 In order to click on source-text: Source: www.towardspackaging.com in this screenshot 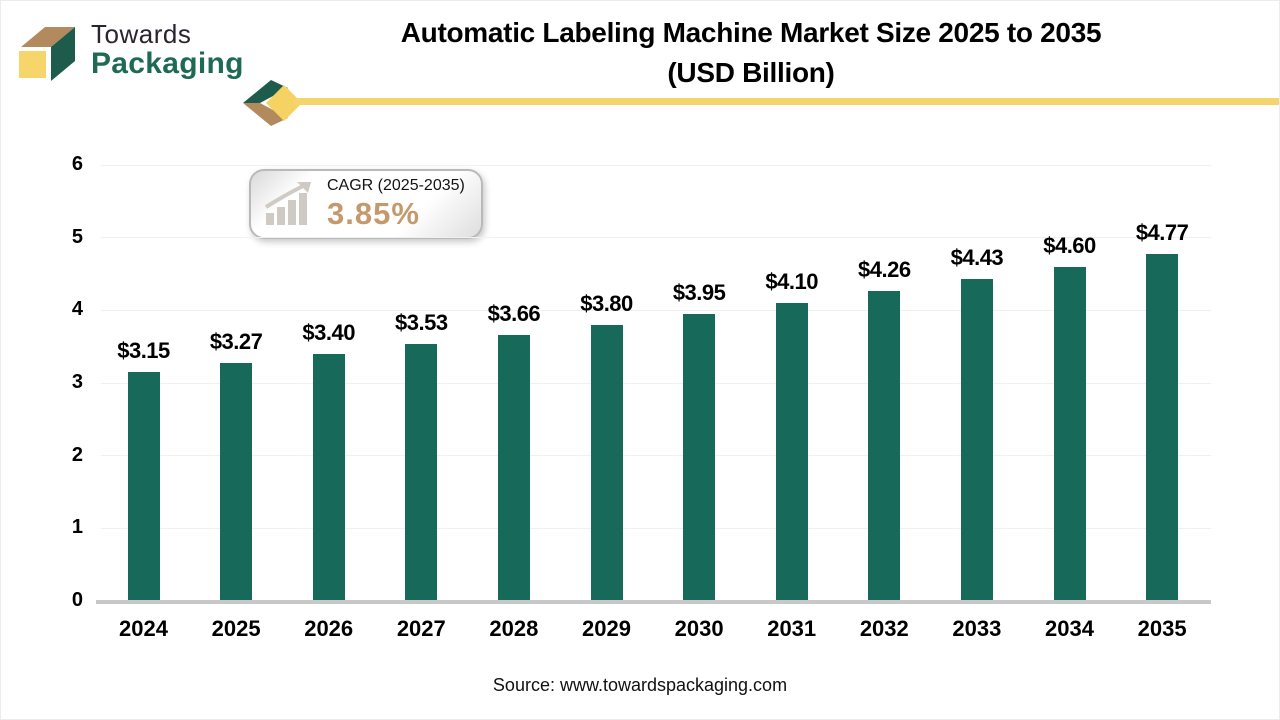, I will do `click(640, 685)`.